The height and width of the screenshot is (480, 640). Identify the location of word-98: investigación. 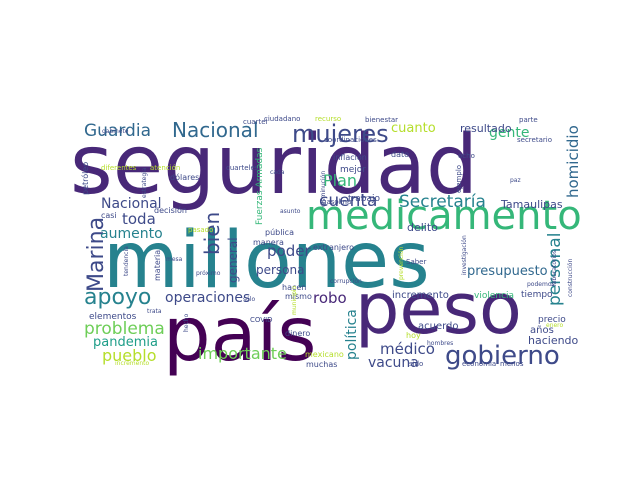
(464, 255).